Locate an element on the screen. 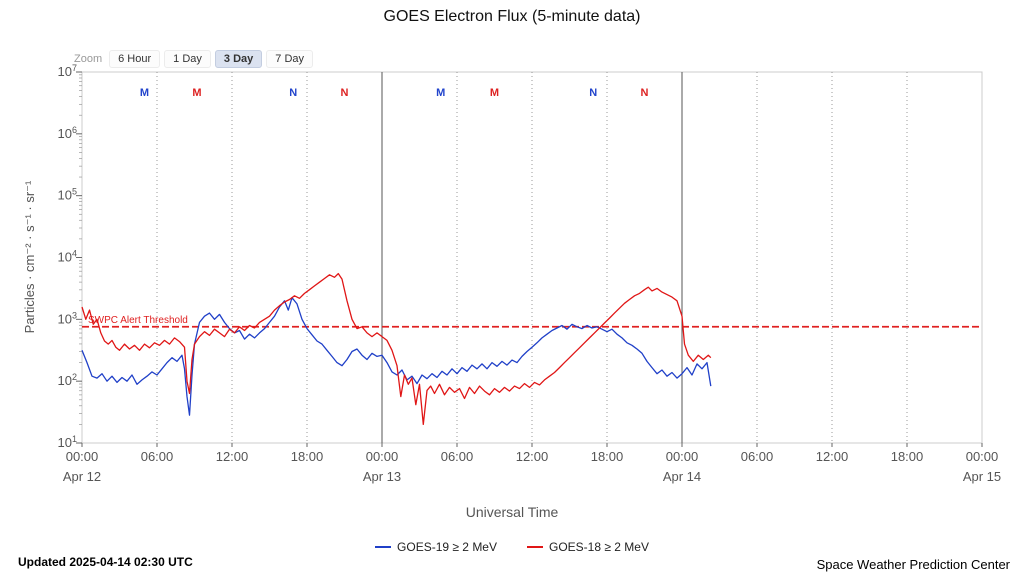 This screenshot has width=1024, height=576. goes-19-legend-line-icon is located at coordinates (383, 547).